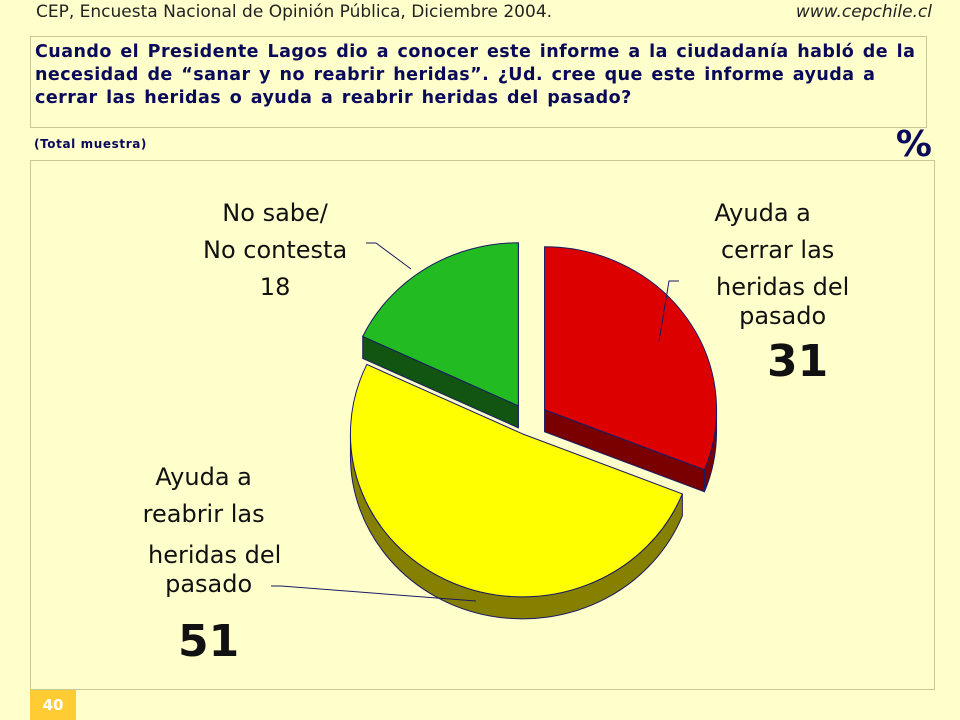  Describe the element at coordinates (53, 705) in the screenshot. I see `page-number: 40` at that location.